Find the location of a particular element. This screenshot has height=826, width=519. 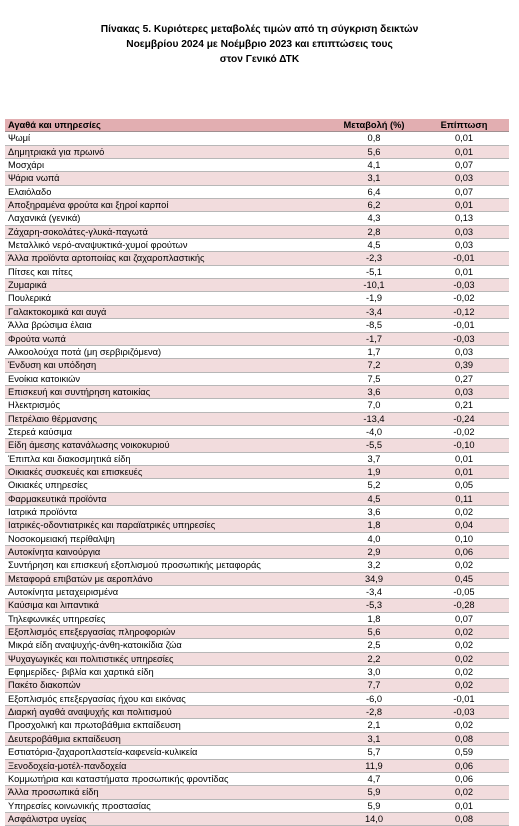

impact-cell: -0,24 is located at coordinates (464, 419).